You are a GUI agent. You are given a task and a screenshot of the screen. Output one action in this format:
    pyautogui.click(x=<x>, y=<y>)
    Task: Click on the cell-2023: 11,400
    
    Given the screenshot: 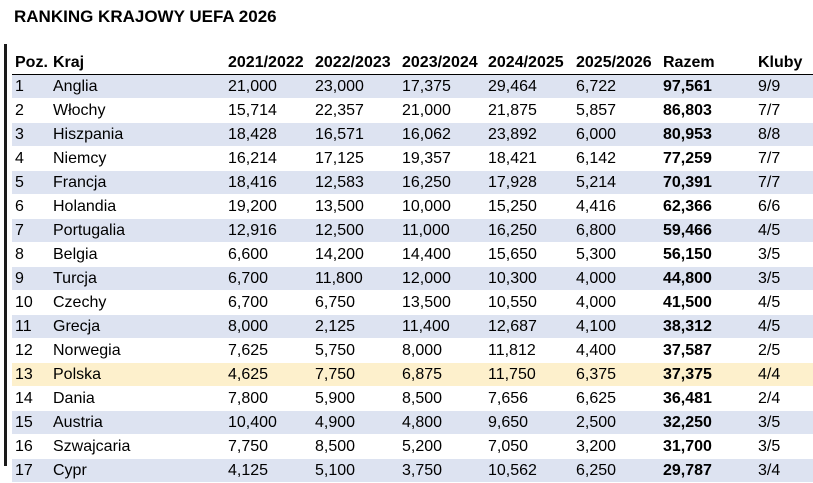 What is the action you would take?
    pyautogui.click(x=442, y=326)
    